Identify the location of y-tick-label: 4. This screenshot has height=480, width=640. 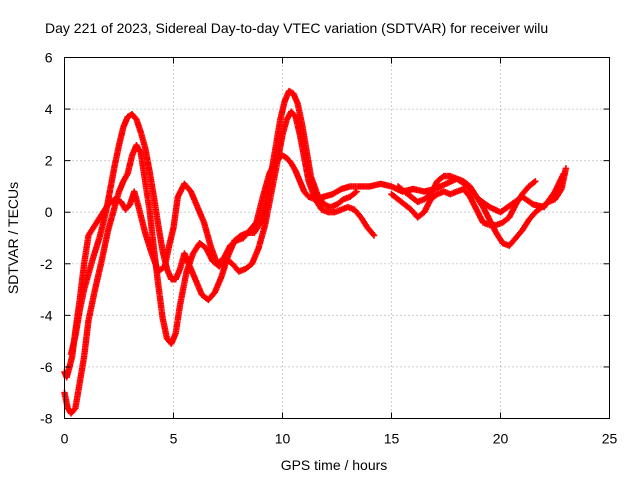
(49, 109).